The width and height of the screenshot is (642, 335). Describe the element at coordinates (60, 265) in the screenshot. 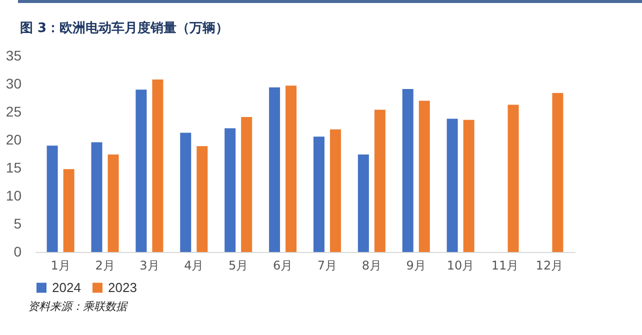

I see `x-tick-label: 1月` at that location.